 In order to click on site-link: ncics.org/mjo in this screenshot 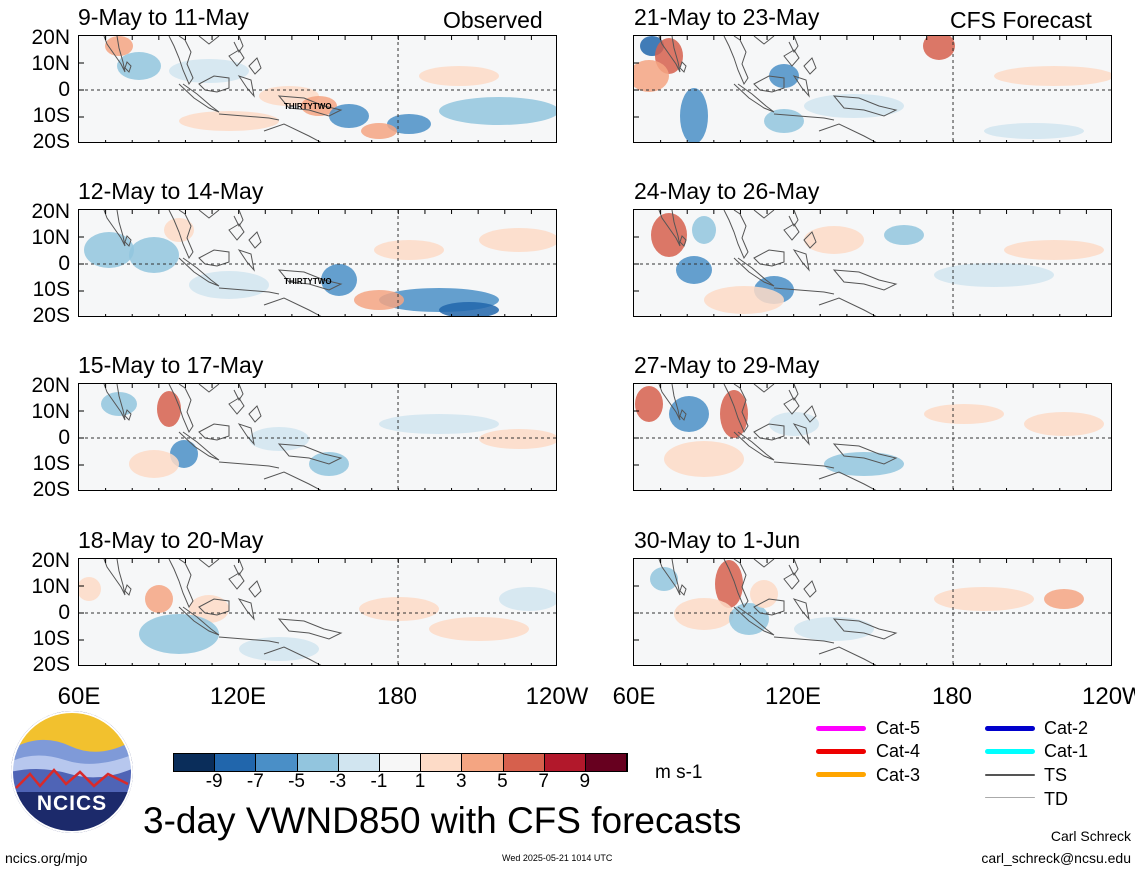, I will do `click(46, 858)`.